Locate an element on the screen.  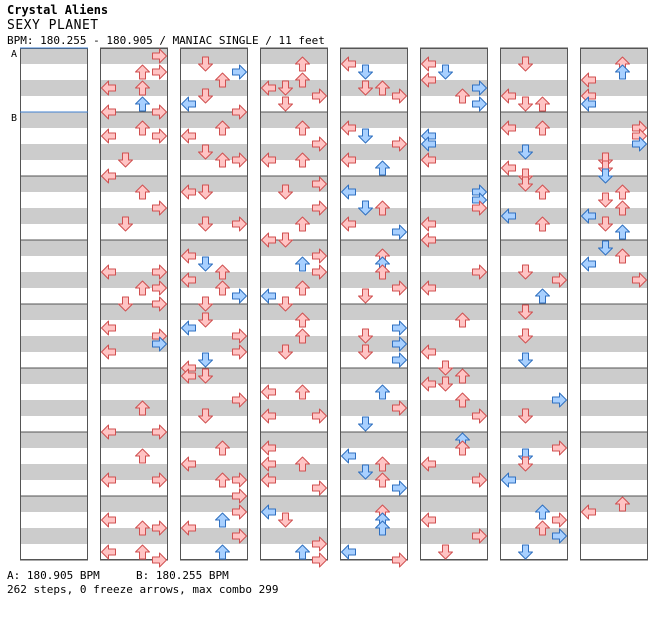
chart-column is located at coordinates (54, 304).